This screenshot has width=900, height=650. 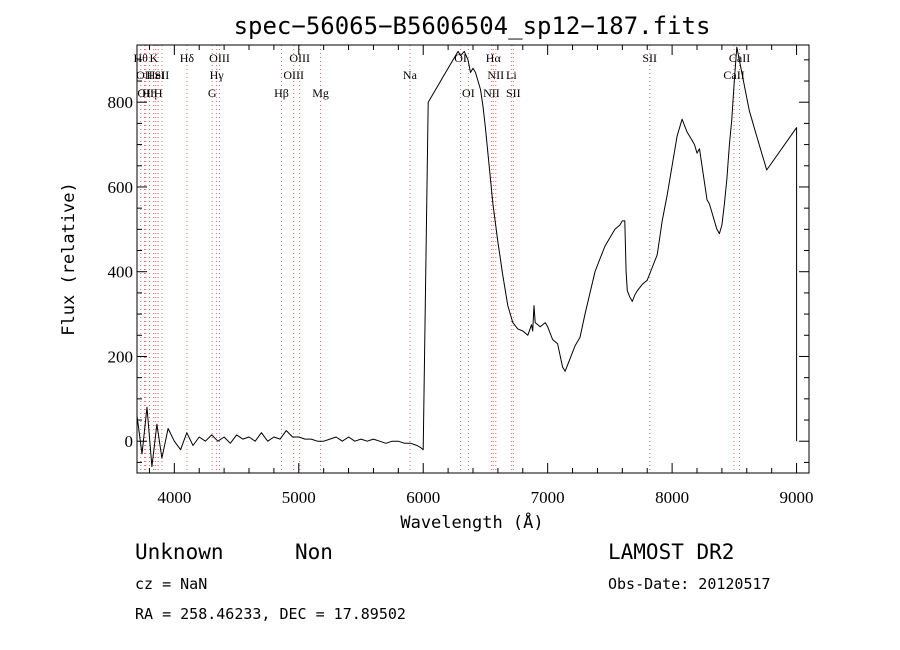 I want to click on line-marker-label: Hγ, so click(x=217, y=75).